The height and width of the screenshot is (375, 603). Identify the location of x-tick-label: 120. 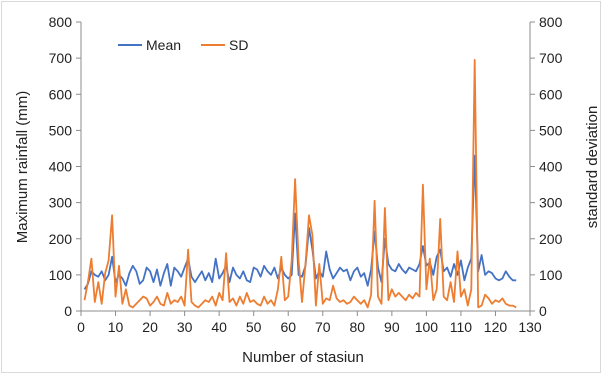
(496, 327).